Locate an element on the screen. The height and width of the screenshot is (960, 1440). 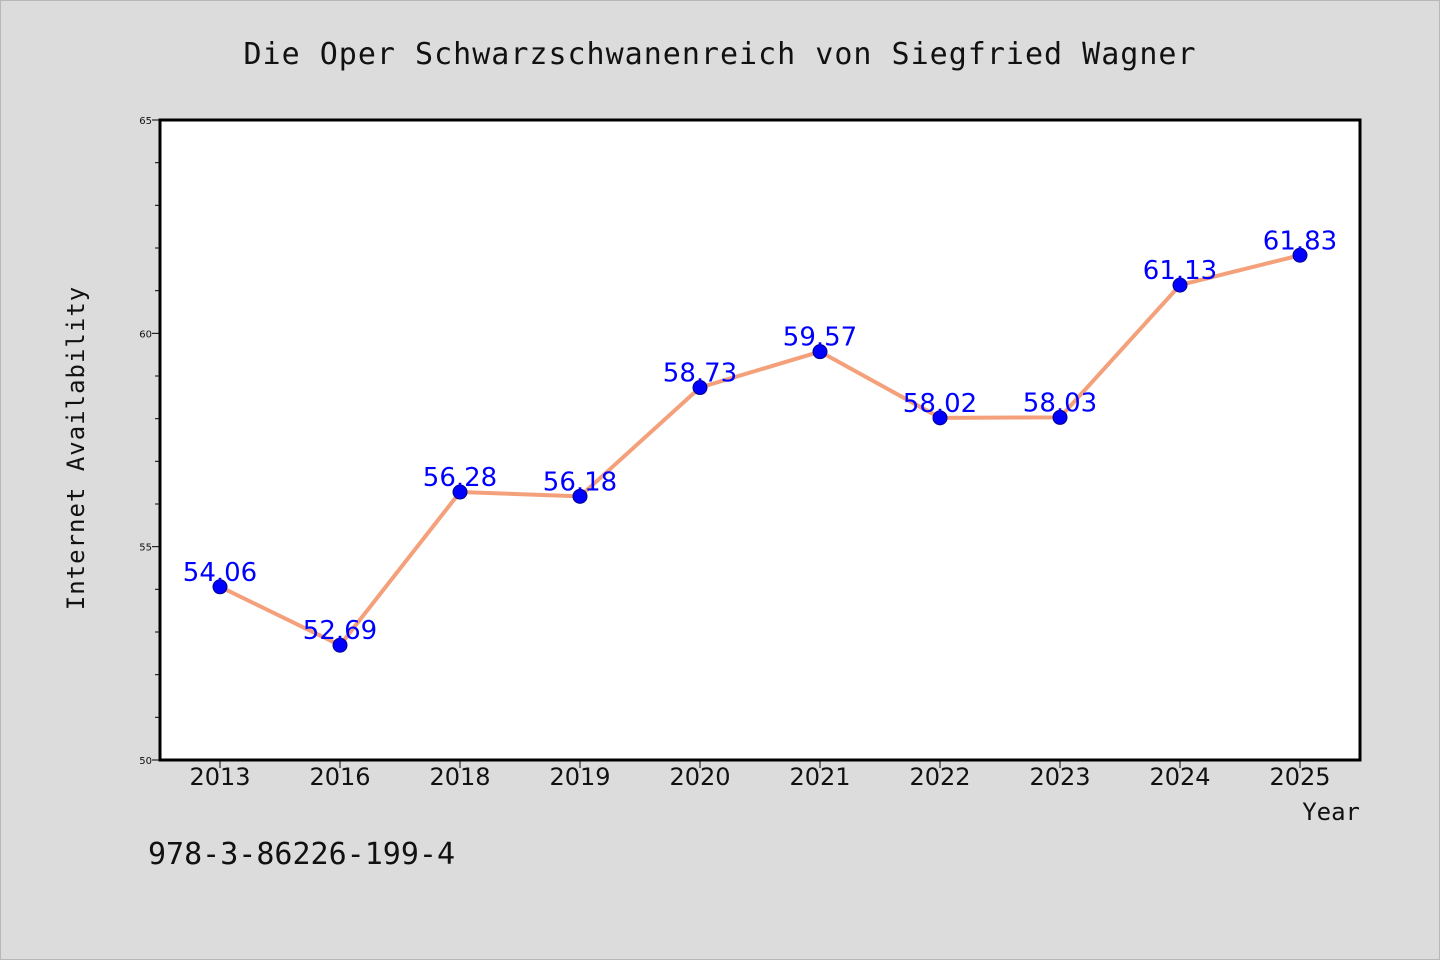
y-tick-label: 60 is located at coordinates (145, 334).